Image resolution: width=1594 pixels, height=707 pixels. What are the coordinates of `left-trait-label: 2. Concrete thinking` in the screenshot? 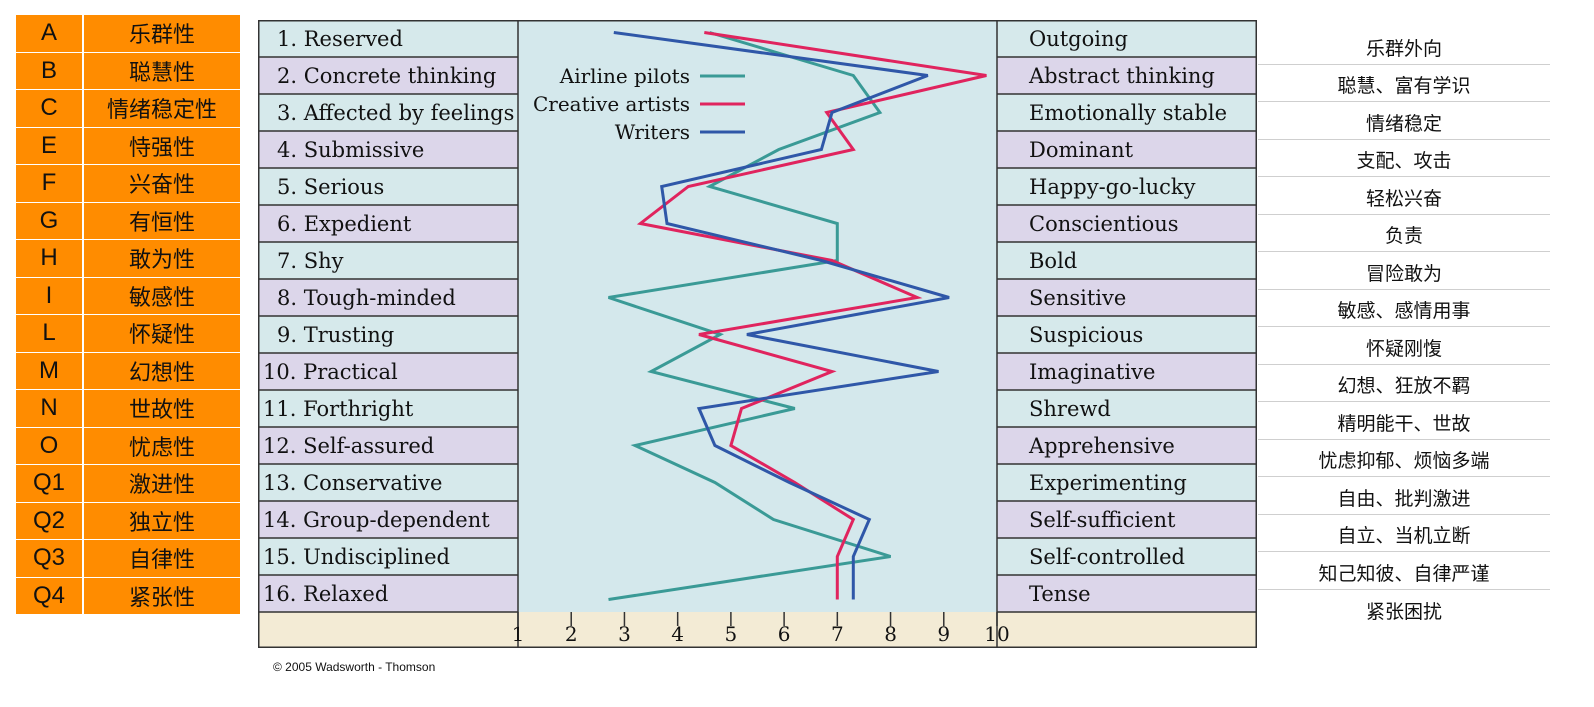 It's located at (386, 76).